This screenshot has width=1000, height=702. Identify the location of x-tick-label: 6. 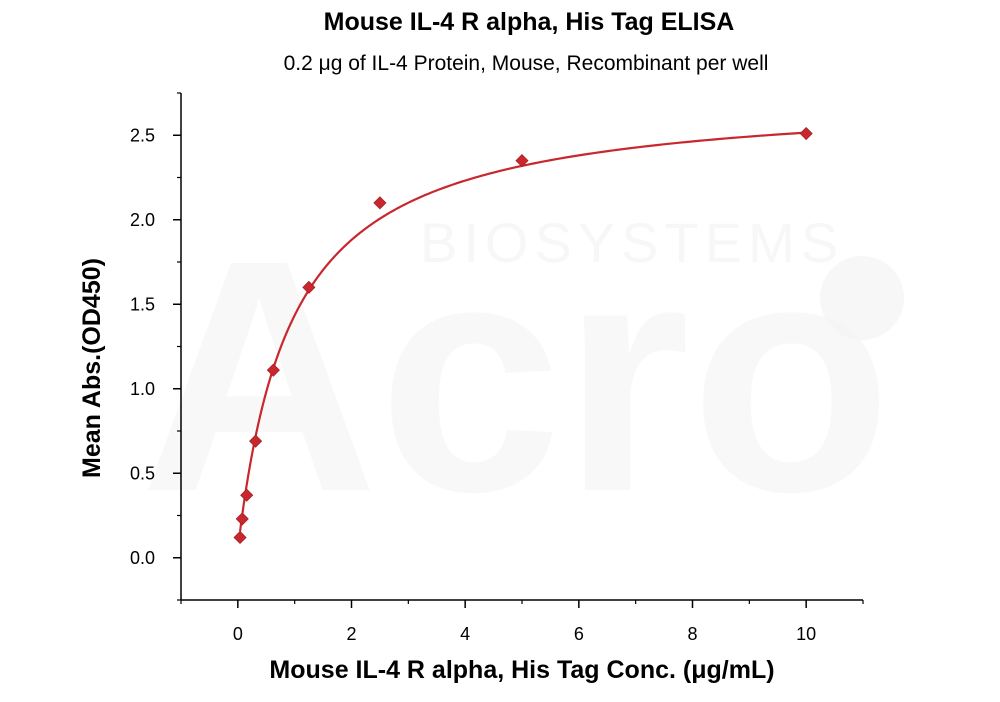
(579, 634).